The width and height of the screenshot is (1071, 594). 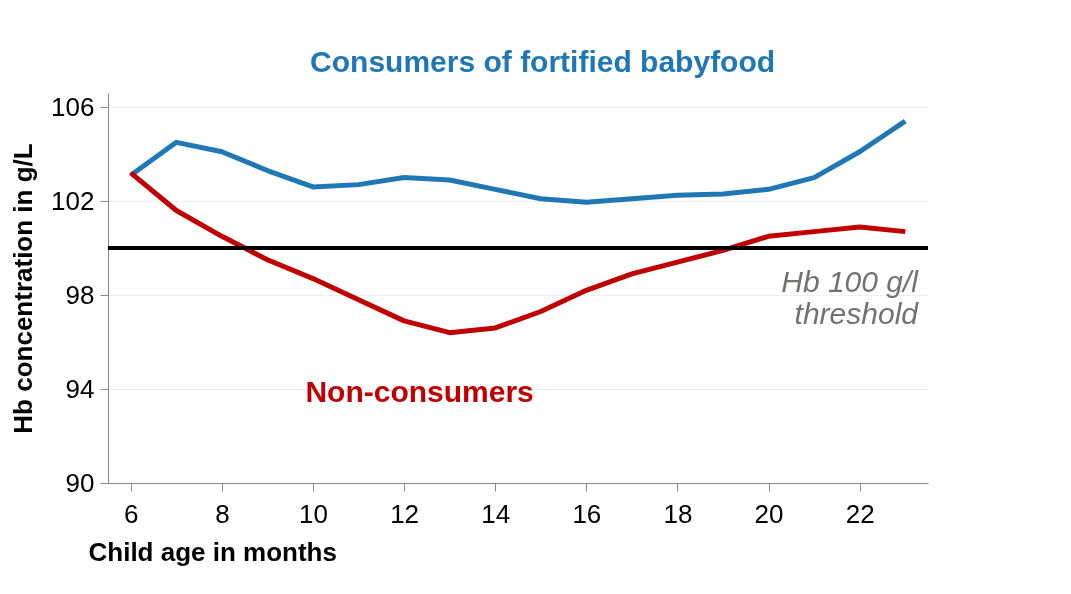 What do you see at coordinates (419, 391) in the screenshot?
I see `series-label: Non-consumers` at bounding box center [419, 391].